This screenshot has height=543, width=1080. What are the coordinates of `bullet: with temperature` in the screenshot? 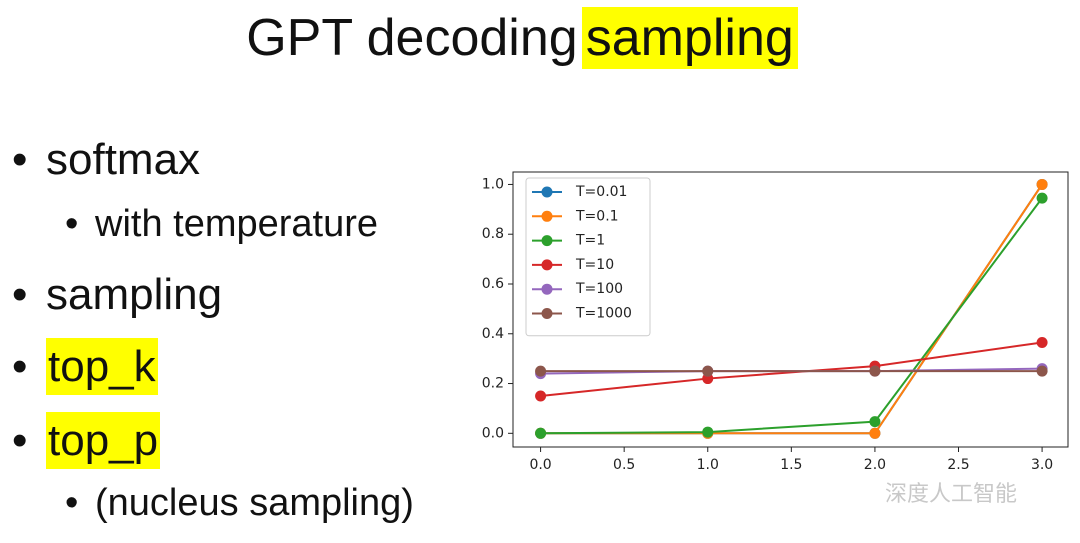 It's located at (222, 224).